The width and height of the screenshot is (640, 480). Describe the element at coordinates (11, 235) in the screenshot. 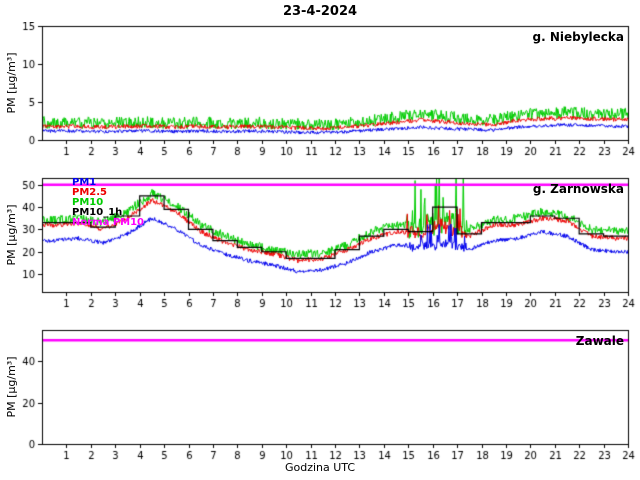

I see `y-axis-label-2: PM [µg/m³]` at that location.